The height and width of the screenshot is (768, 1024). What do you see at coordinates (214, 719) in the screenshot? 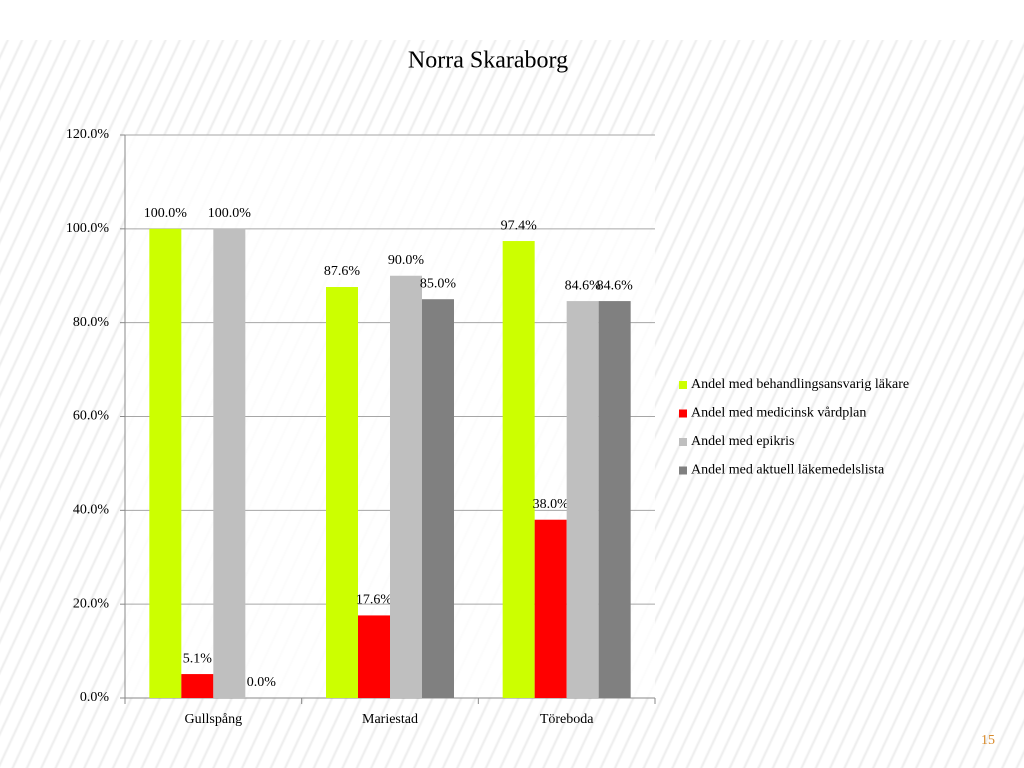
I see `x-tick-label: Gullspång` at bounding box center [214, 719].